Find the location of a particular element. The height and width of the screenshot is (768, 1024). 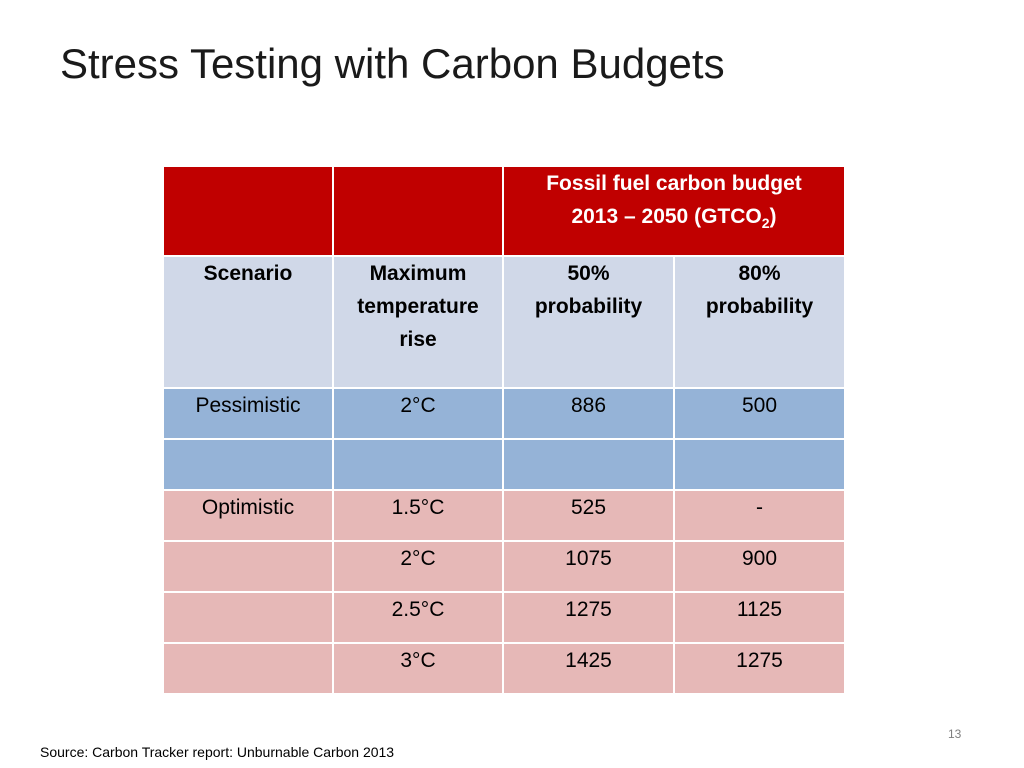

column-header-scenario: Scenario is located at coordinates (248, 322).